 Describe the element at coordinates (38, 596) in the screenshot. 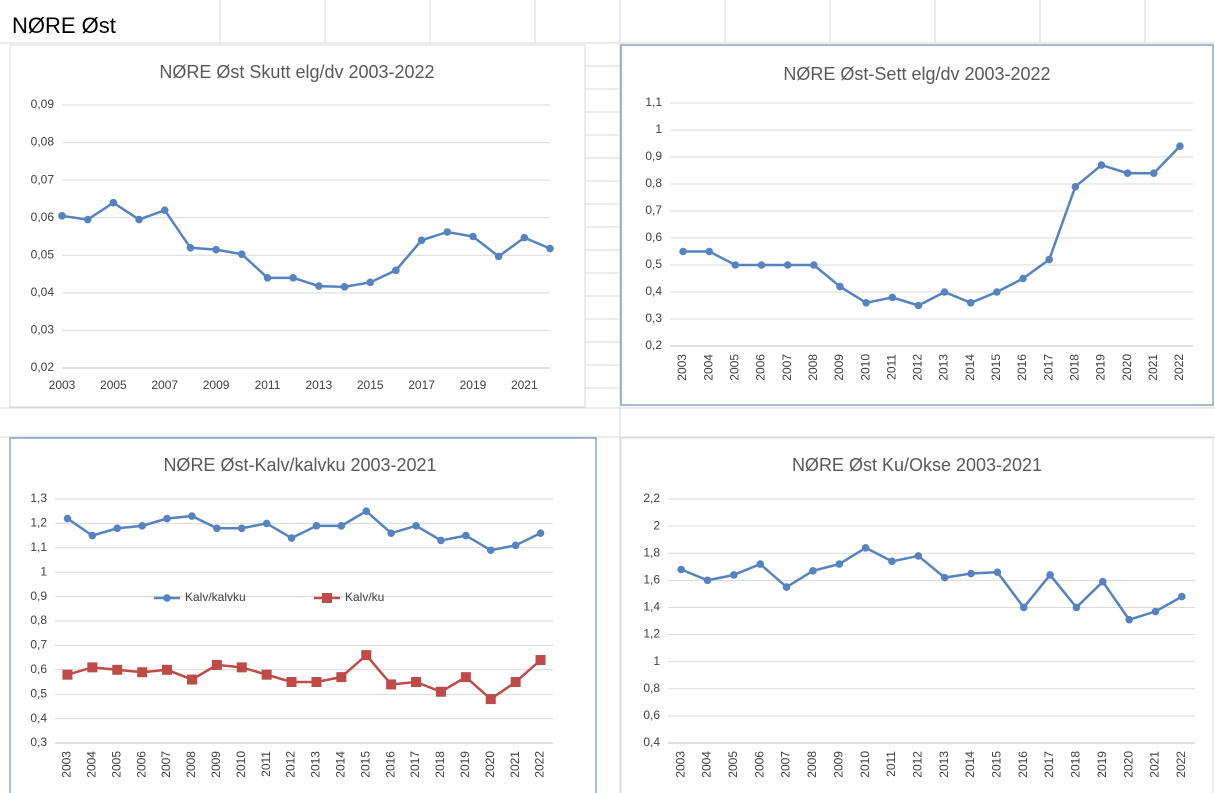

I see `y-tick-label: 0,9` at that location.